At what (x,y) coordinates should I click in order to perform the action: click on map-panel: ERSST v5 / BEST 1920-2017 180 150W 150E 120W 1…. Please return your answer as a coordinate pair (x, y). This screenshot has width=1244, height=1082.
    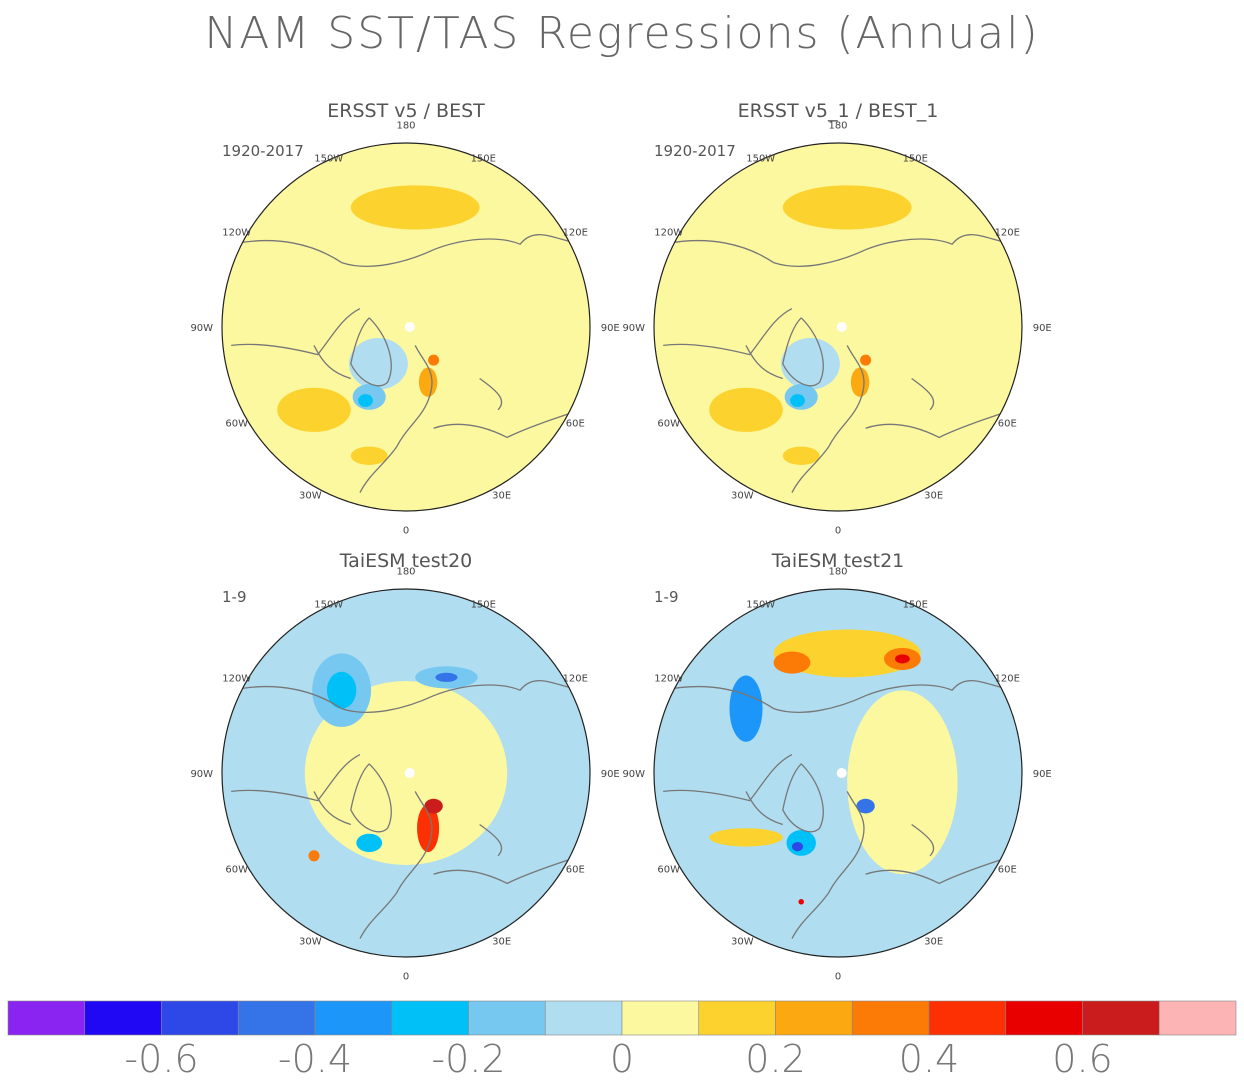
    Looking at the image, I should click on (404, 318).